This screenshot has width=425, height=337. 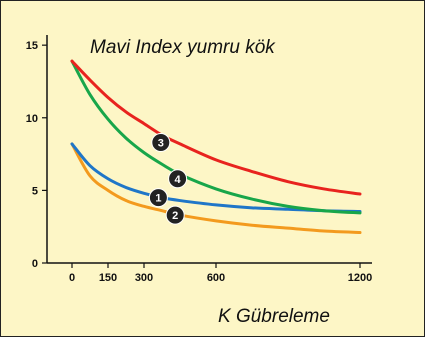 I want to click on y-tick-label: 0, so click(x=35, y=264).